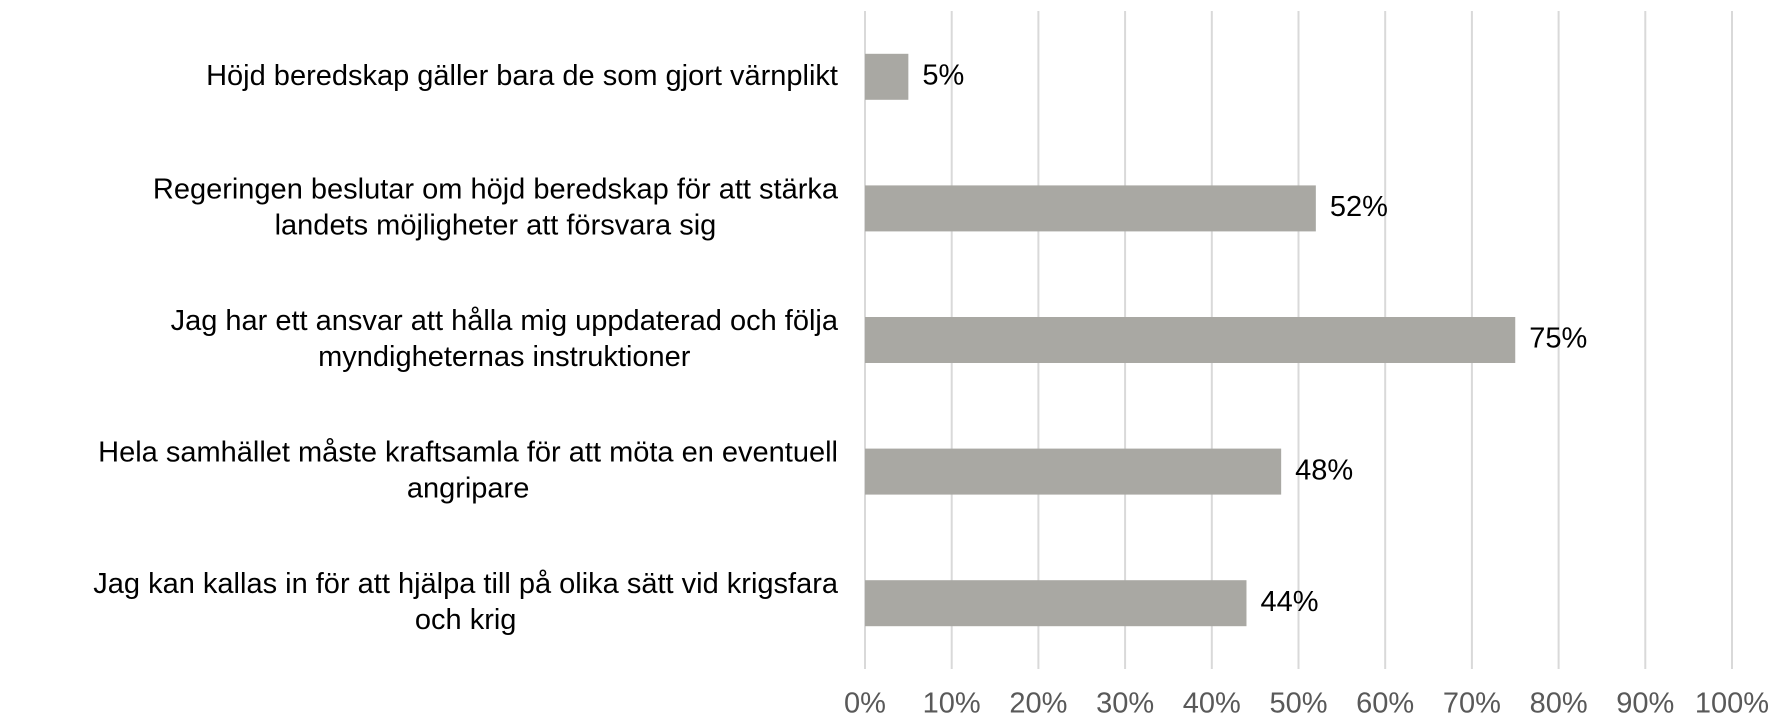  Describe the element at coordinates (1125, 703) in the screenshot. I see `x-tick-label: 30%` at that location.